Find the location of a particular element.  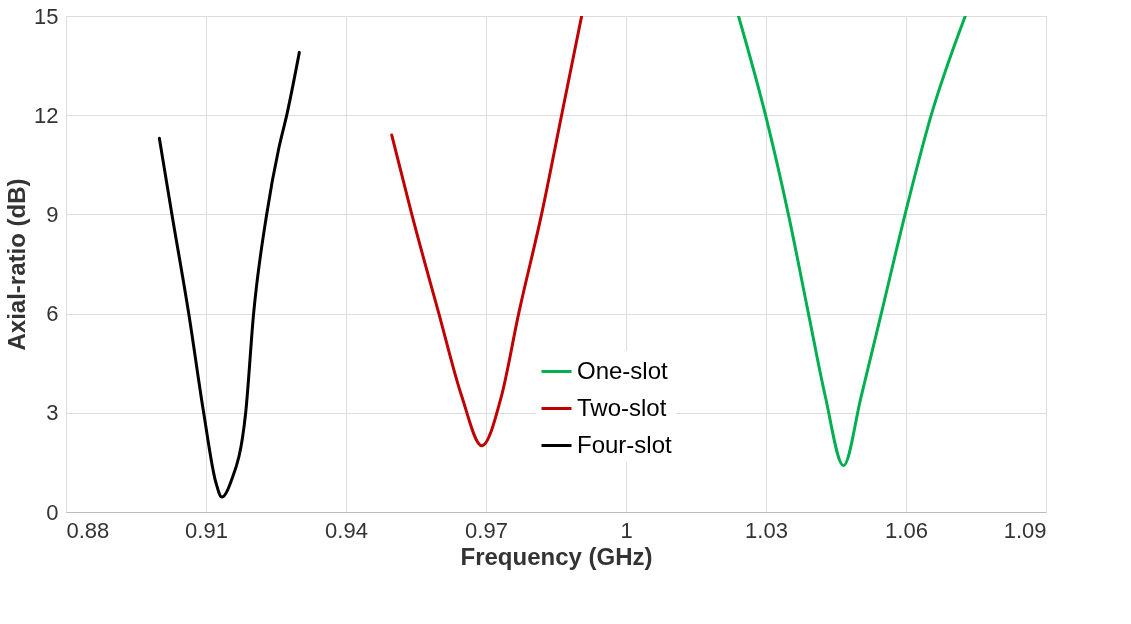

y-tick-label: 15 is located at coordinates (46, 16).